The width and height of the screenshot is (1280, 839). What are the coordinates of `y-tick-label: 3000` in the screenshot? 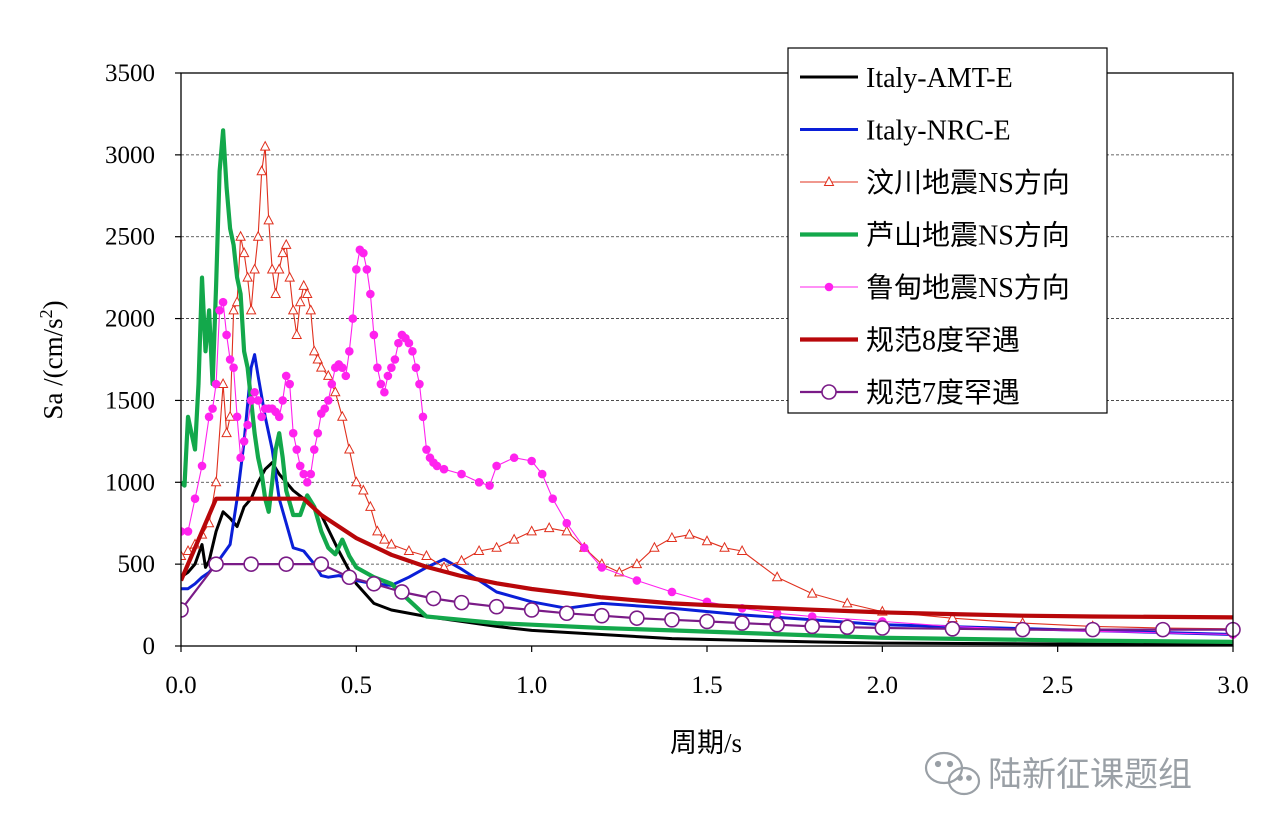 It's located at (130, 155).